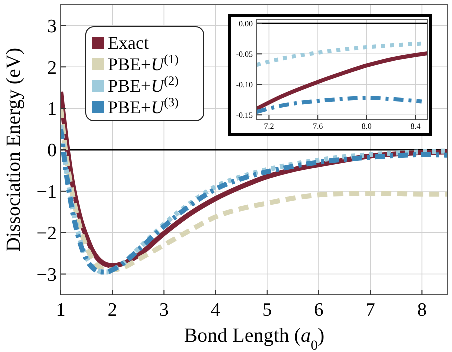  I want to click on x-tick-label: 7.6, so click(318, 126).